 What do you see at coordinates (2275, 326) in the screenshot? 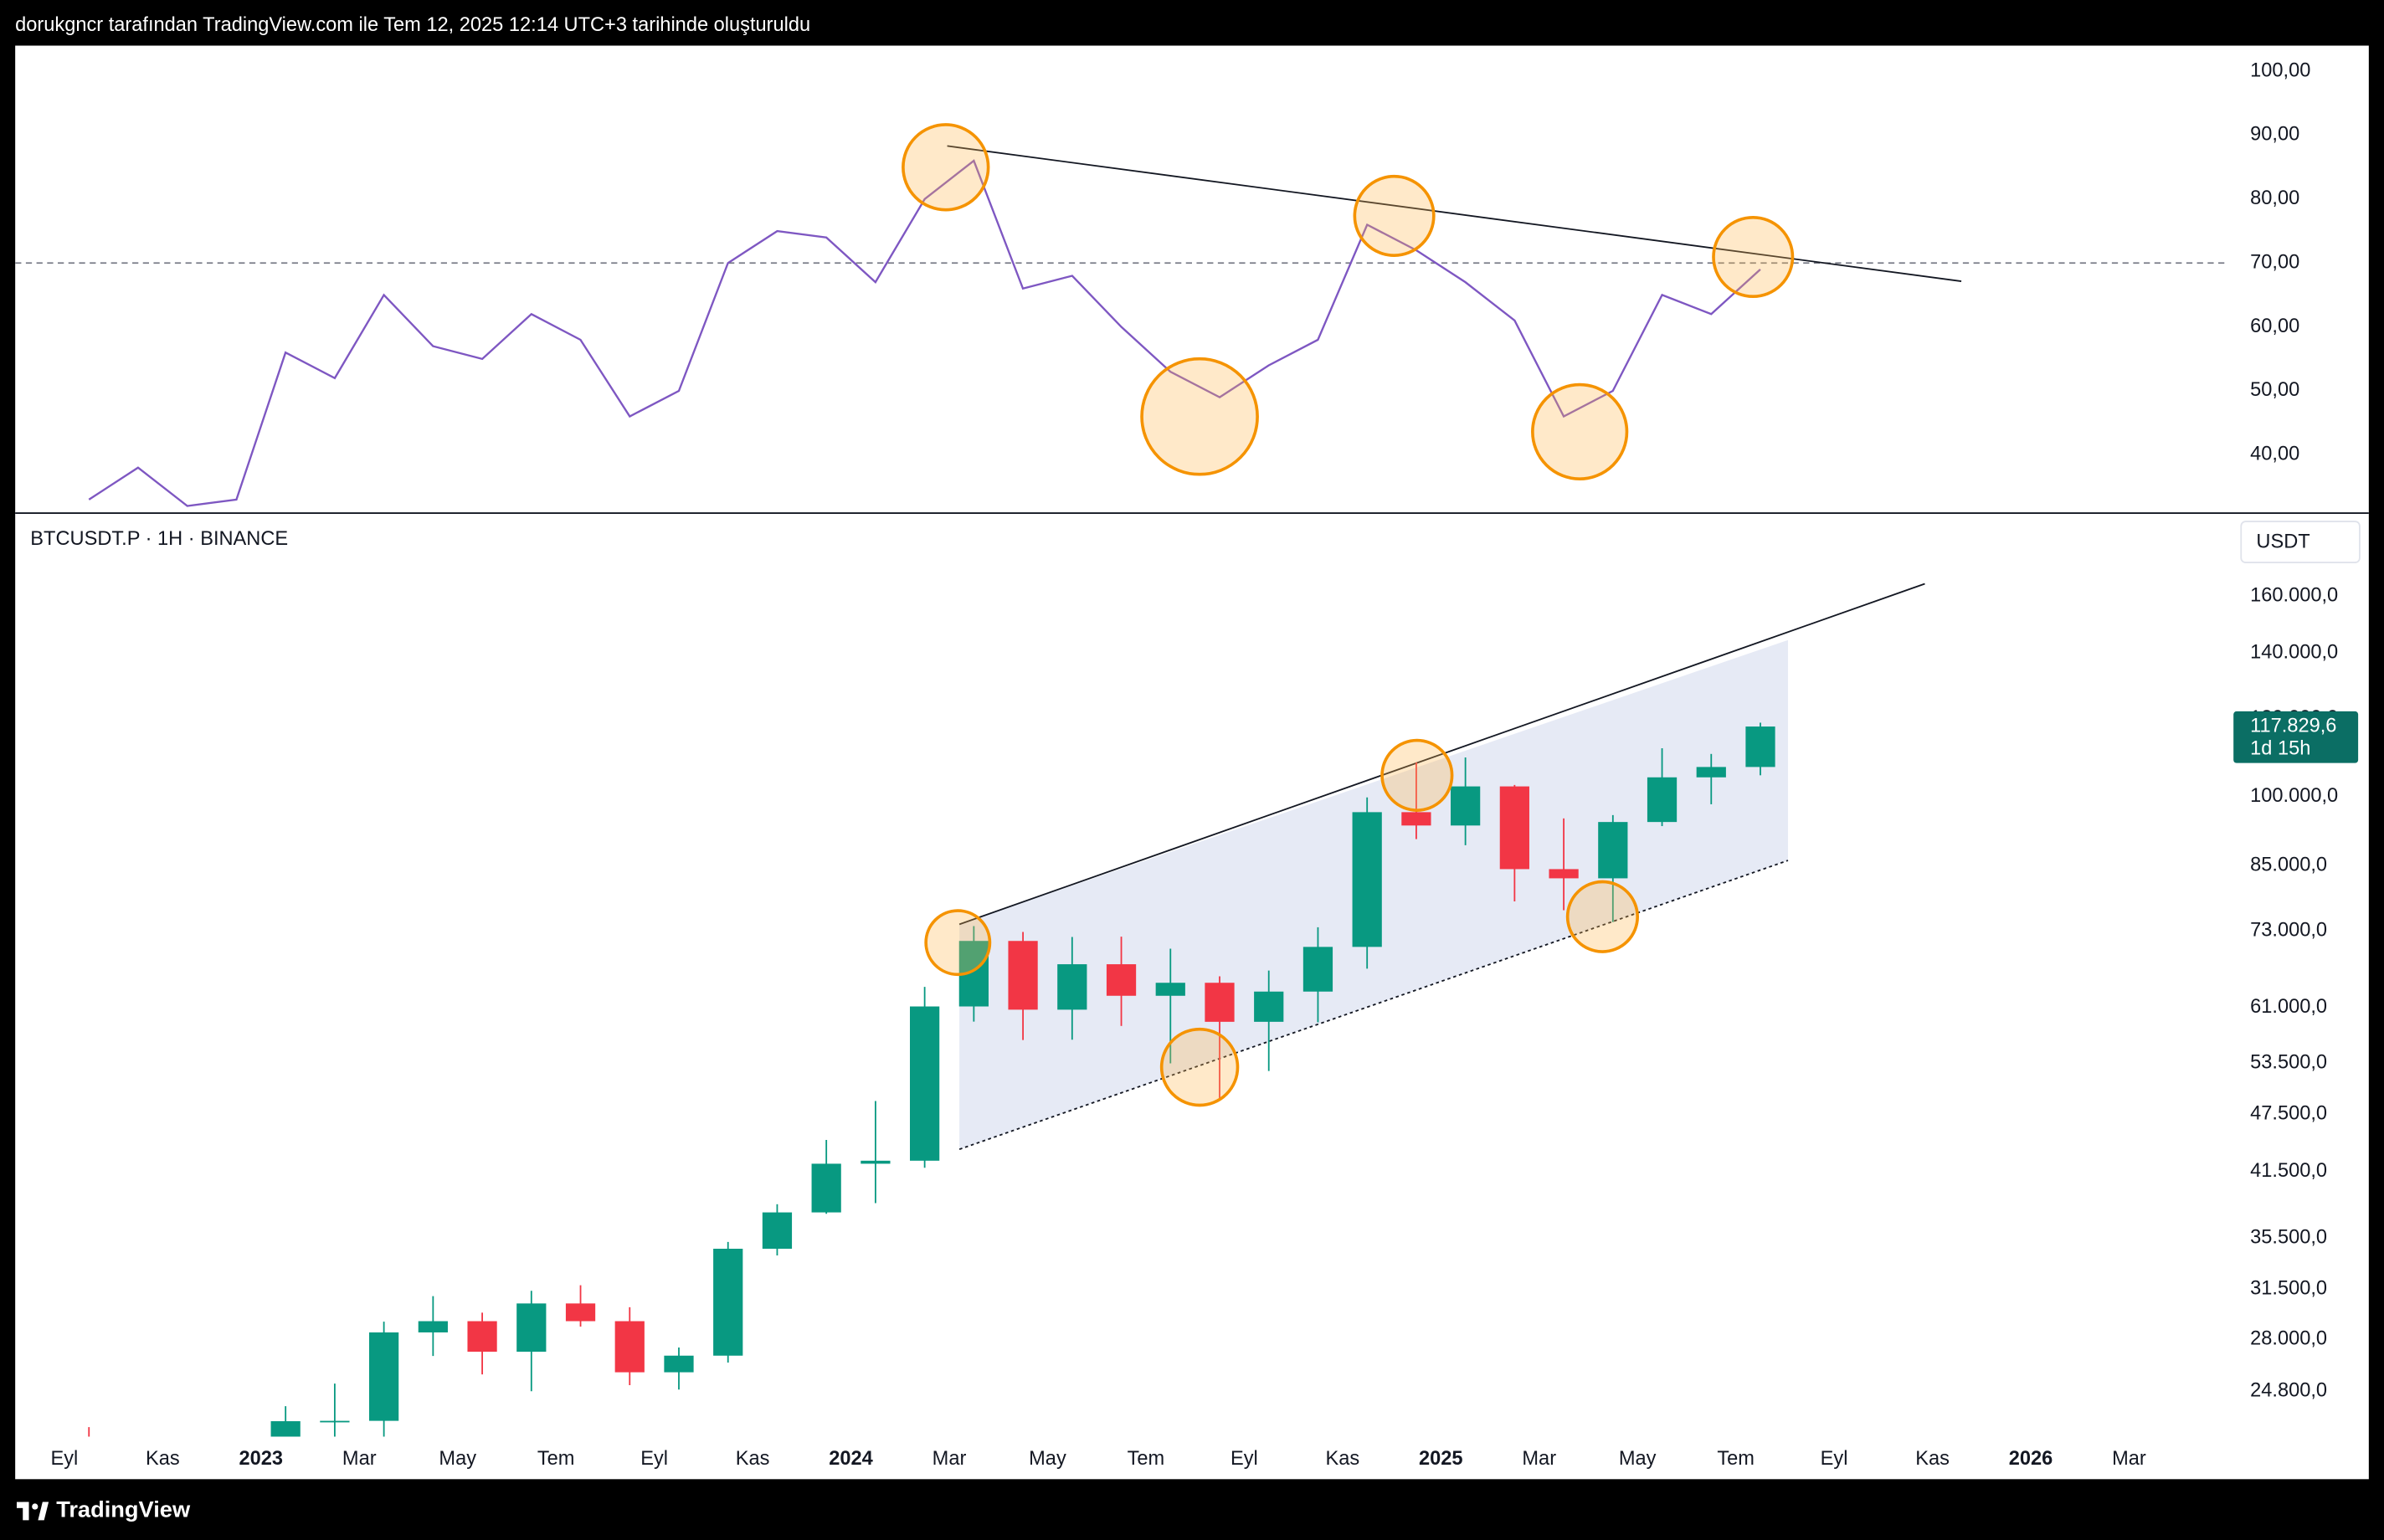
I see `rsi-y-tick-label: 60,00` at bounding box center [2275, 326].